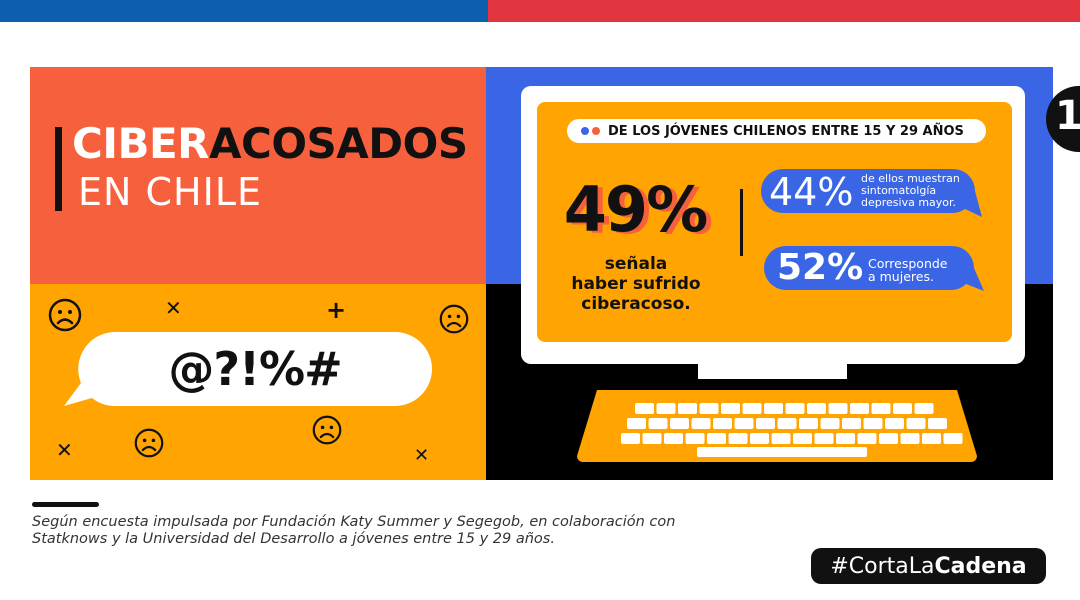 This screenshot has width=1080, height=600. Describe the element at coordinates (170, 192) in the screenshot. I see `page-subtitle: EN CHILE` at that location.